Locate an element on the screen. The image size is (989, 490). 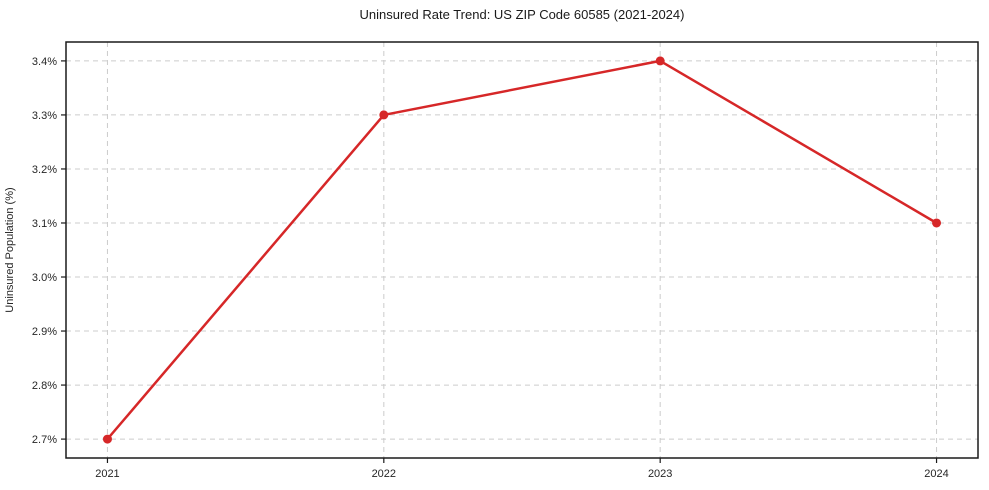
y-tick-label: 3.1% is located at coordinates (44, 224).